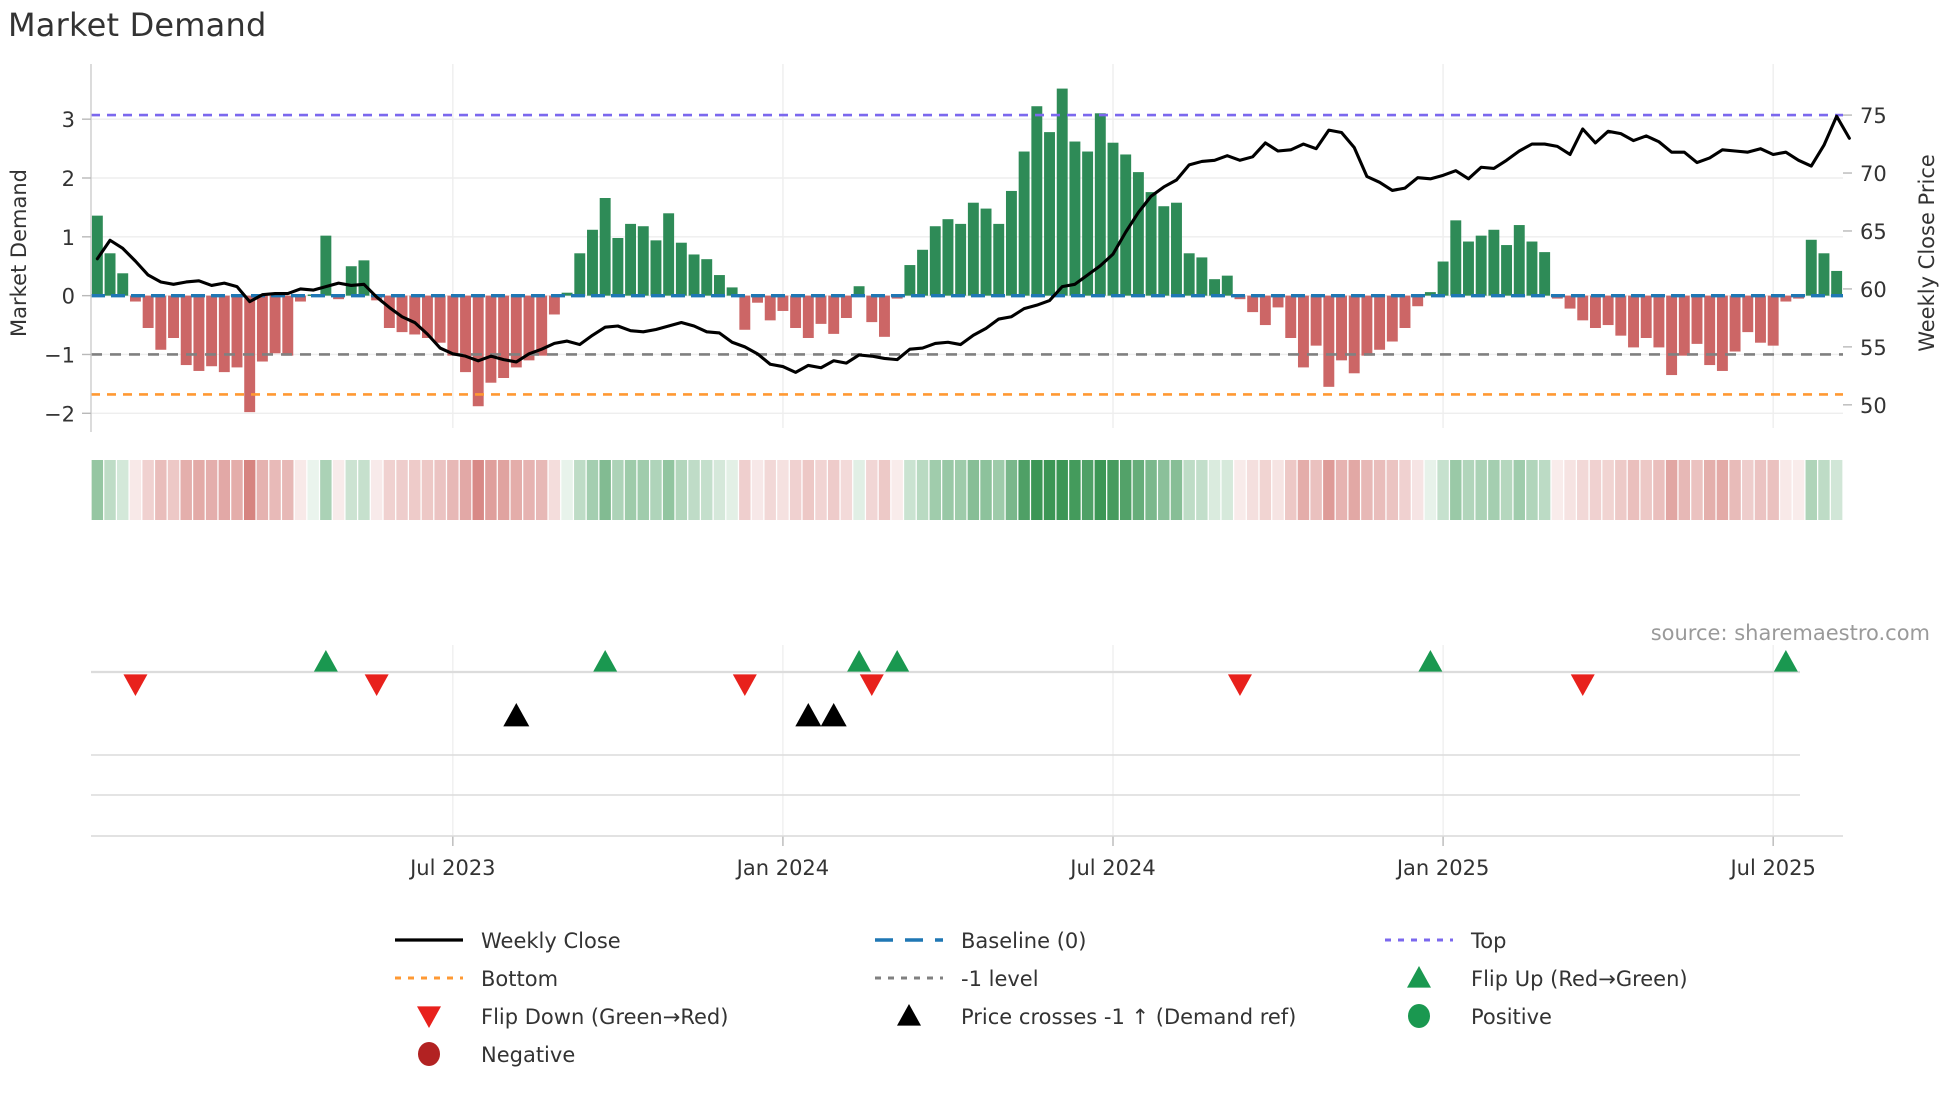 This screenshot has width=1960, height=1102. I want to click on legend-label: Price crosses -1 ↑ (Demand ref), so click(1128, 1017).